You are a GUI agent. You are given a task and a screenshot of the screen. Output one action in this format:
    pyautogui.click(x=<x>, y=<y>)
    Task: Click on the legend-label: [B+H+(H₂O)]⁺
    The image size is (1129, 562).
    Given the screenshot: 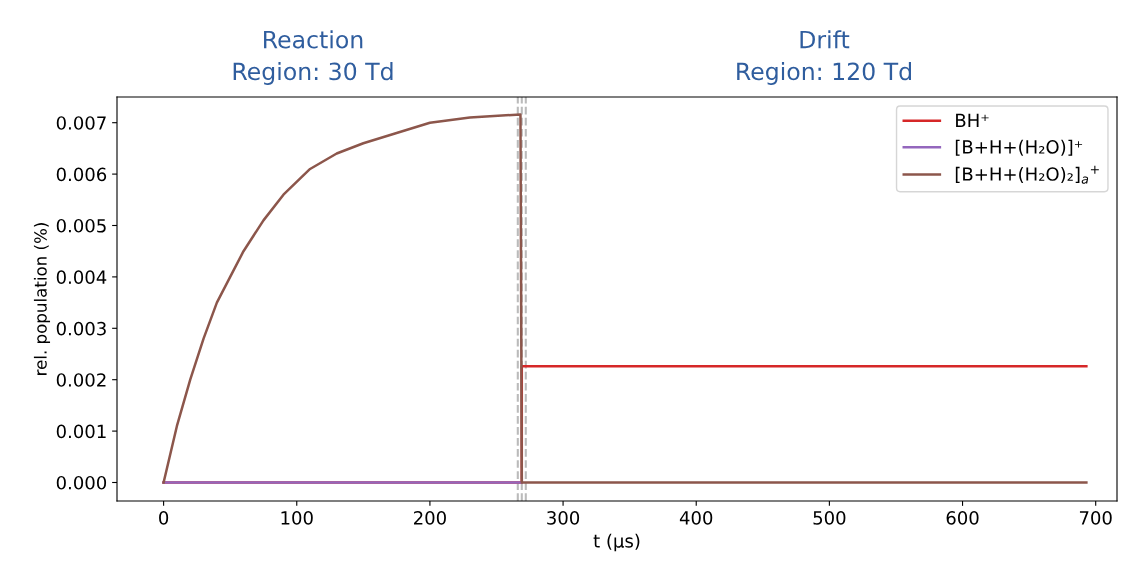 What is the action you would take?
    pyautogui.click(x=1019, y=147)
    